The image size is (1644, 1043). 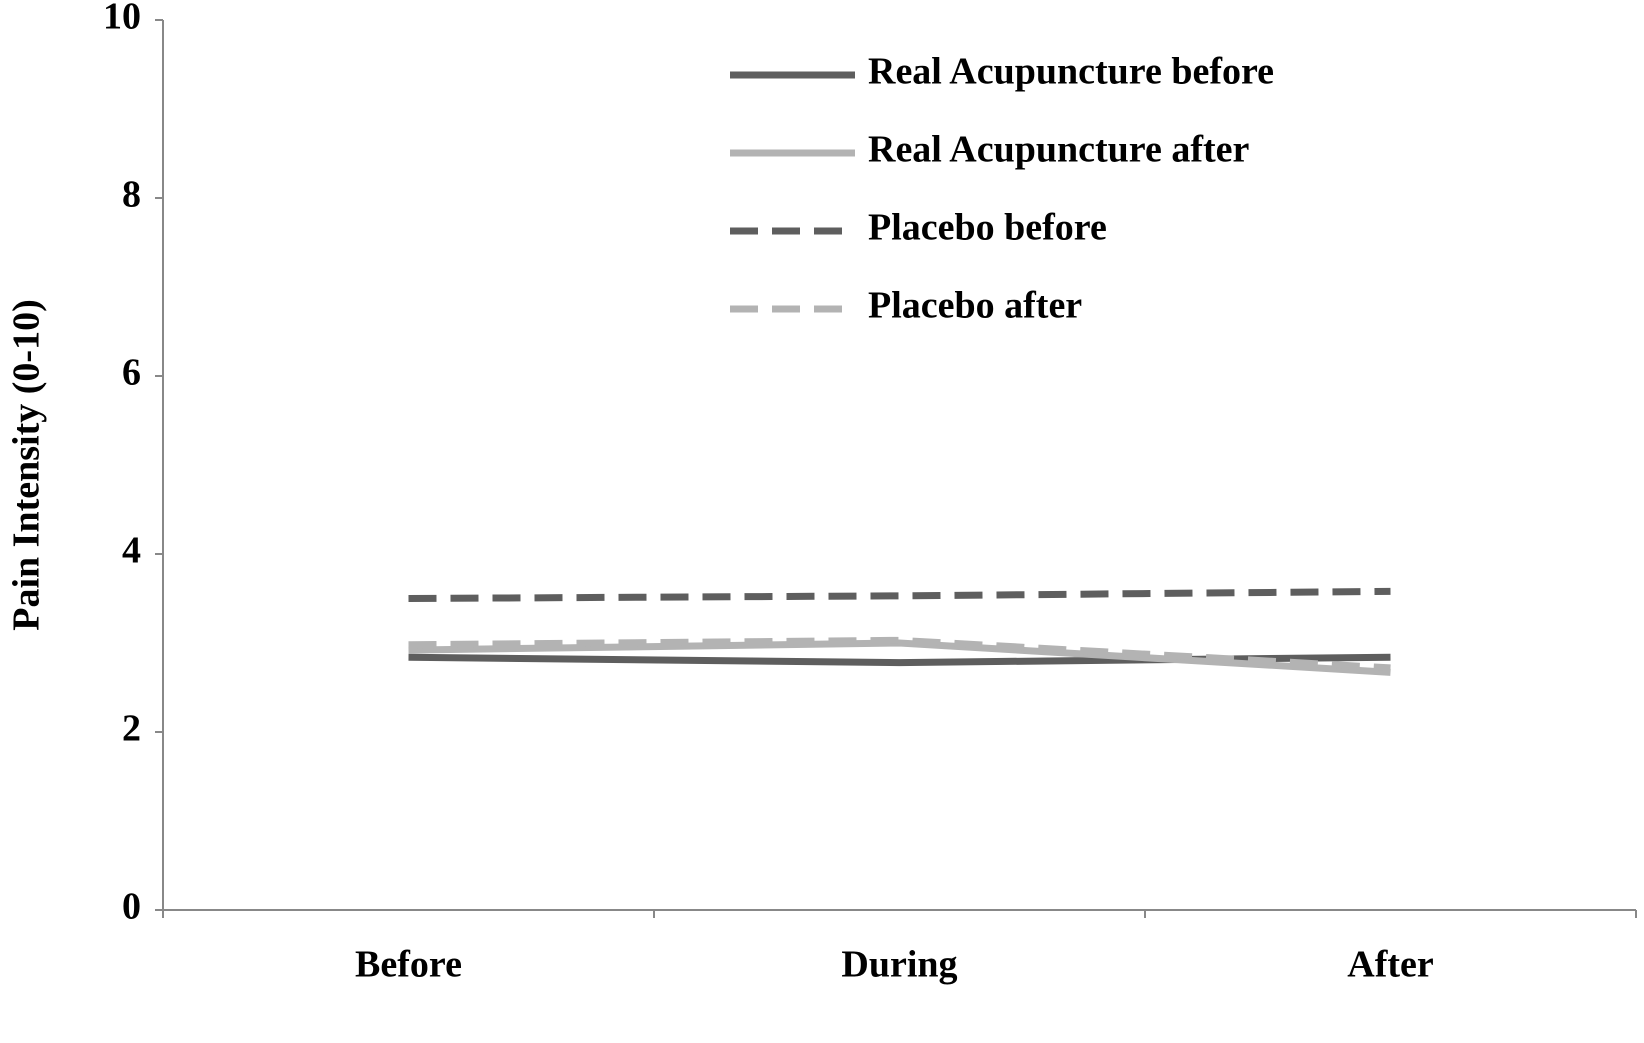 I want to click on y-tick-label: 8, so click(x=131, y=195).